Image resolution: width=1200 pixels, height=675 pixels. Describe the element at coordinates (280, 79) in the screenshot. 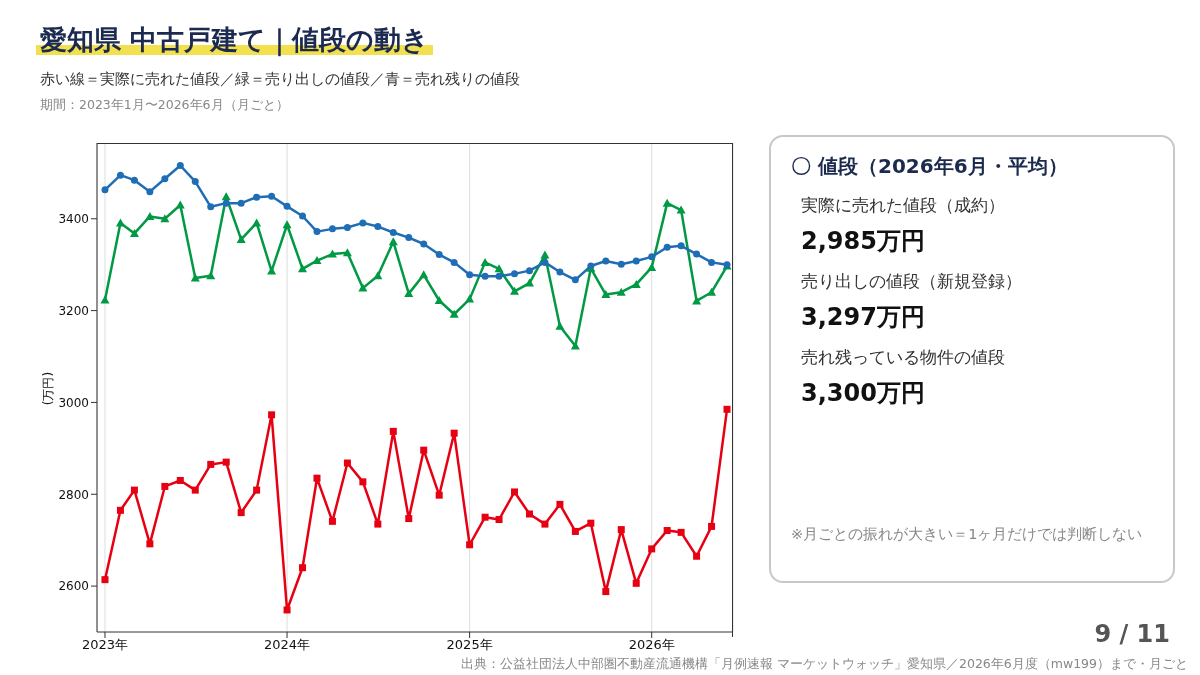

I see `chart-subtitle: 赤い線＝実際に売れた値段／緑＝売り出しの値段／青＝売れ残りの値段` at that location.